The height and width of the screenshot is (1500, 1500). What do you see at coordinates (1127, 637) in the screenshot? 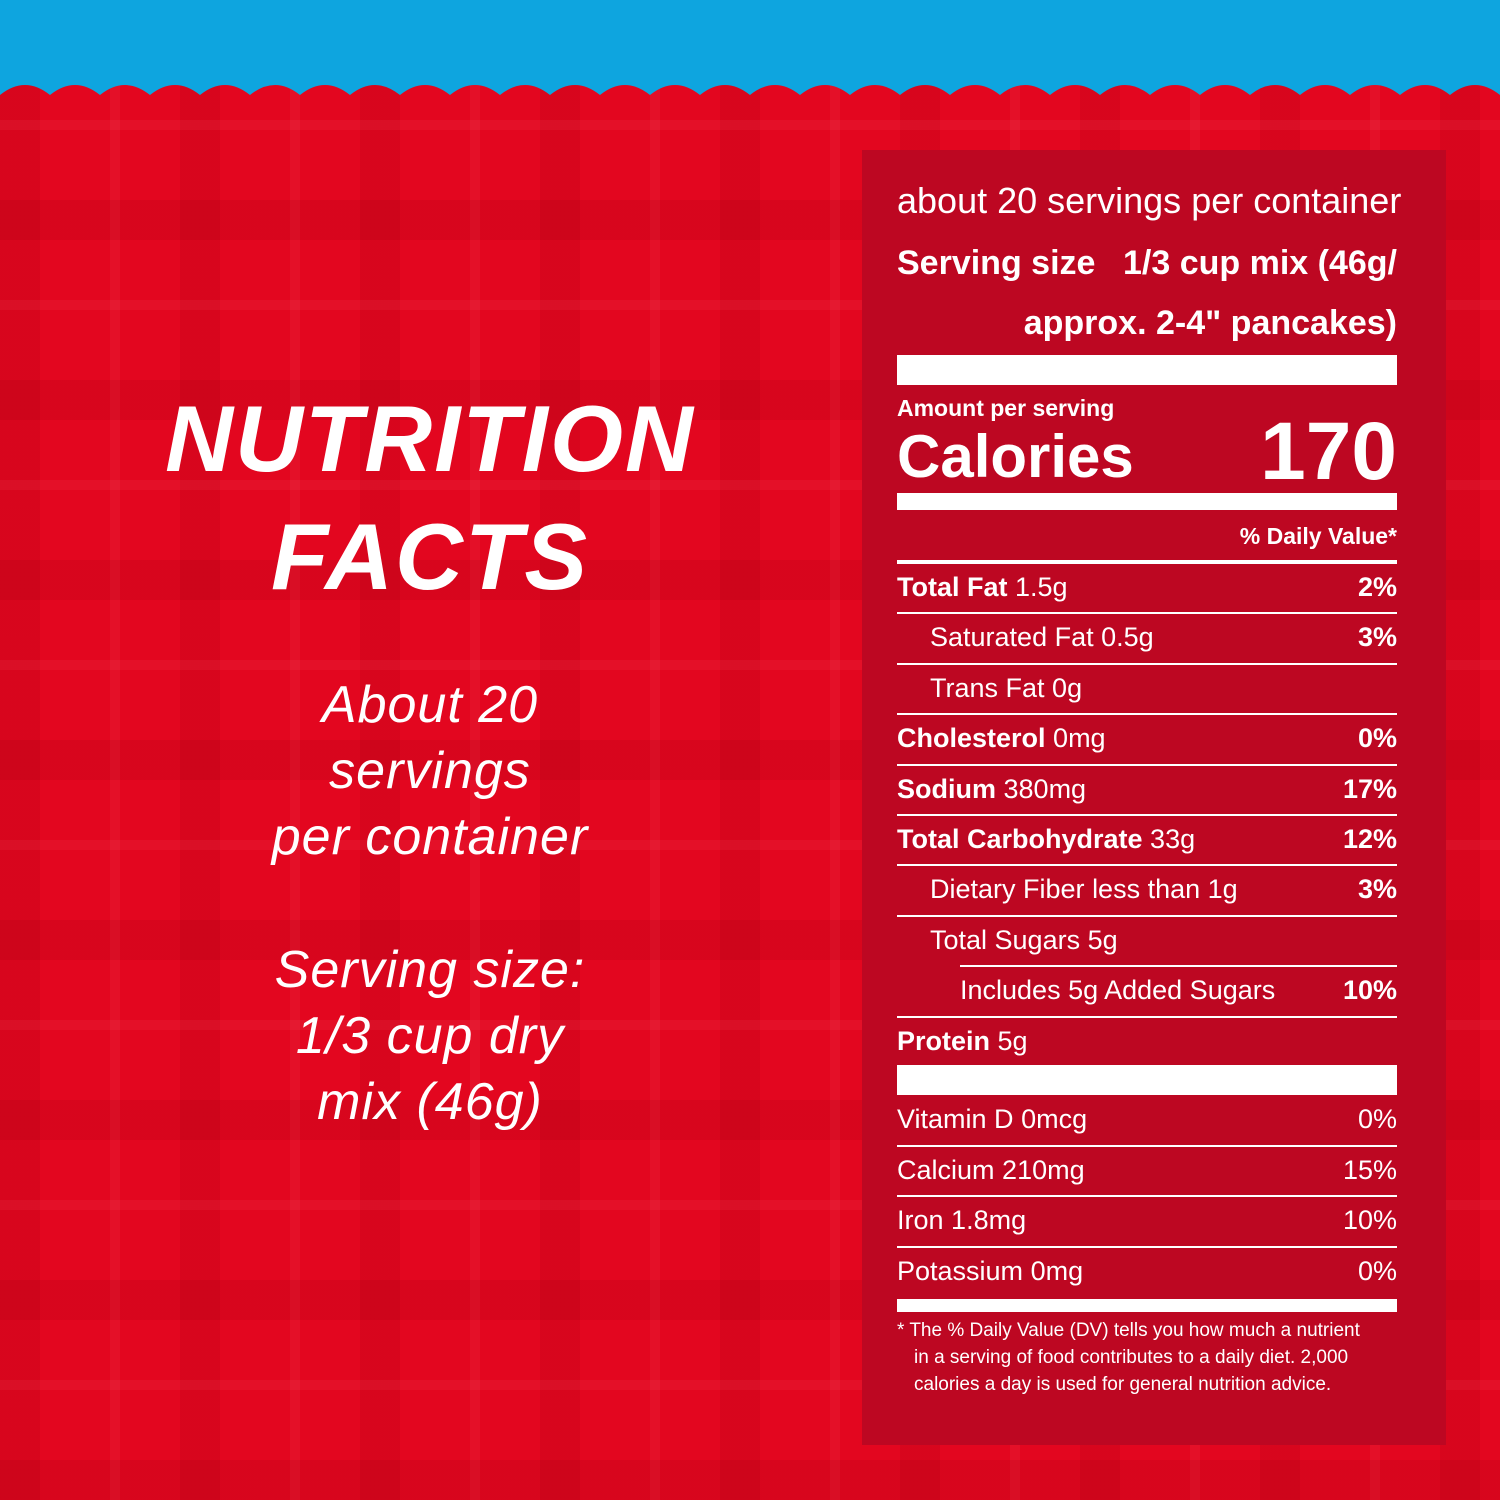
I see `nutrient-amount: 0.5g` at bounding box center [1127, 637].